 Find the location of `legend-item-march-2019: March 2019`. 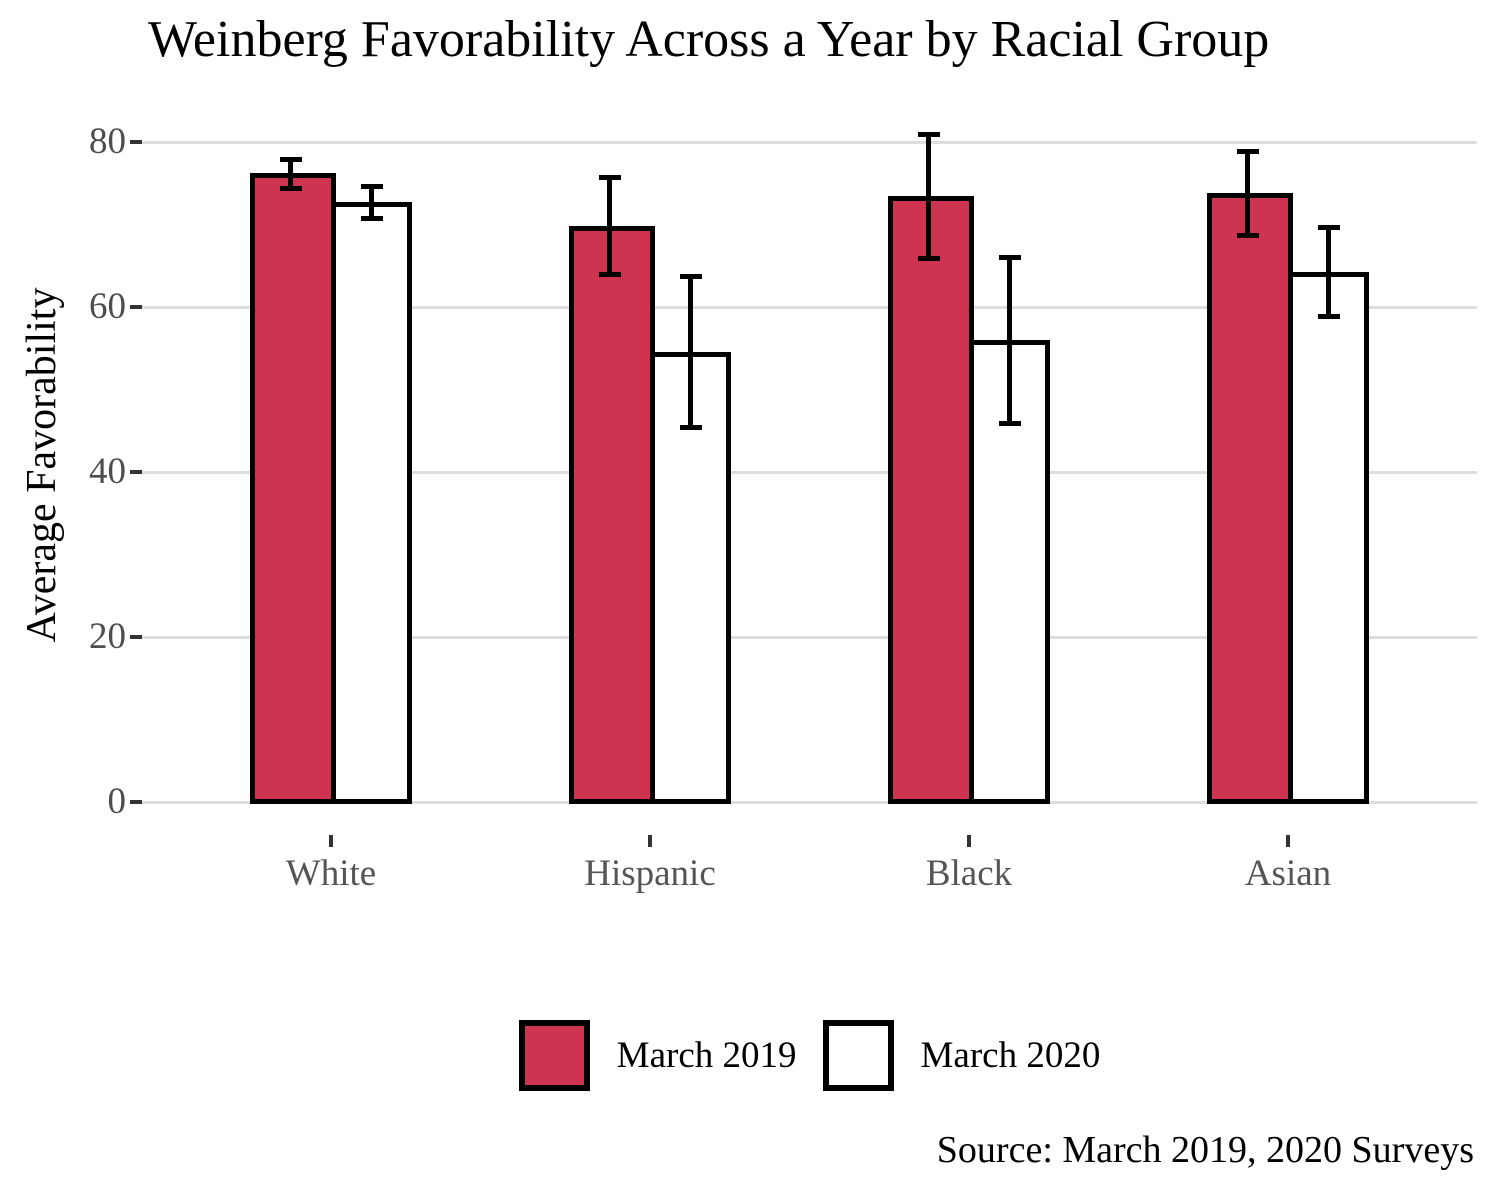

legend-item-march-2019: March 2019 is located at coordinates (657, 1055).